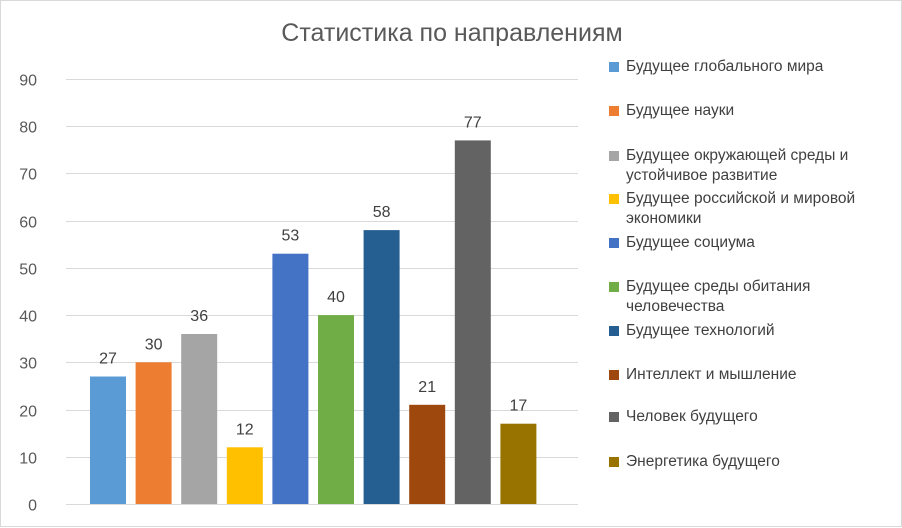 Image resolution: width=902 pixels, height=528 pixels. I want to click on data-label: 58, so click(382, 212).